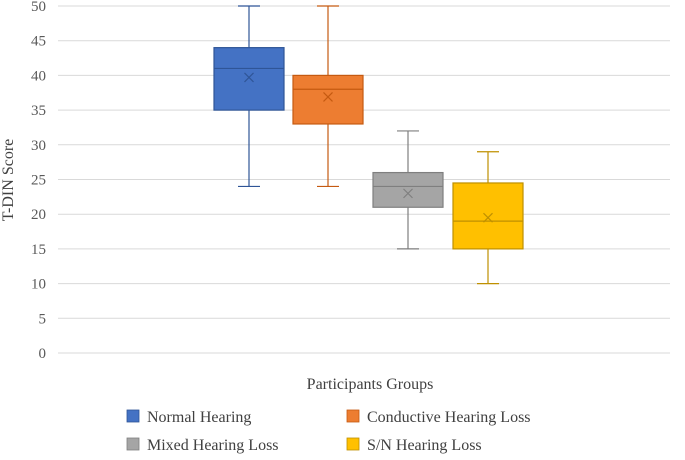 This screenshot has height=460, width=685. I want to click on legend-label: S/N Hearing Loss, so click(424, 445).